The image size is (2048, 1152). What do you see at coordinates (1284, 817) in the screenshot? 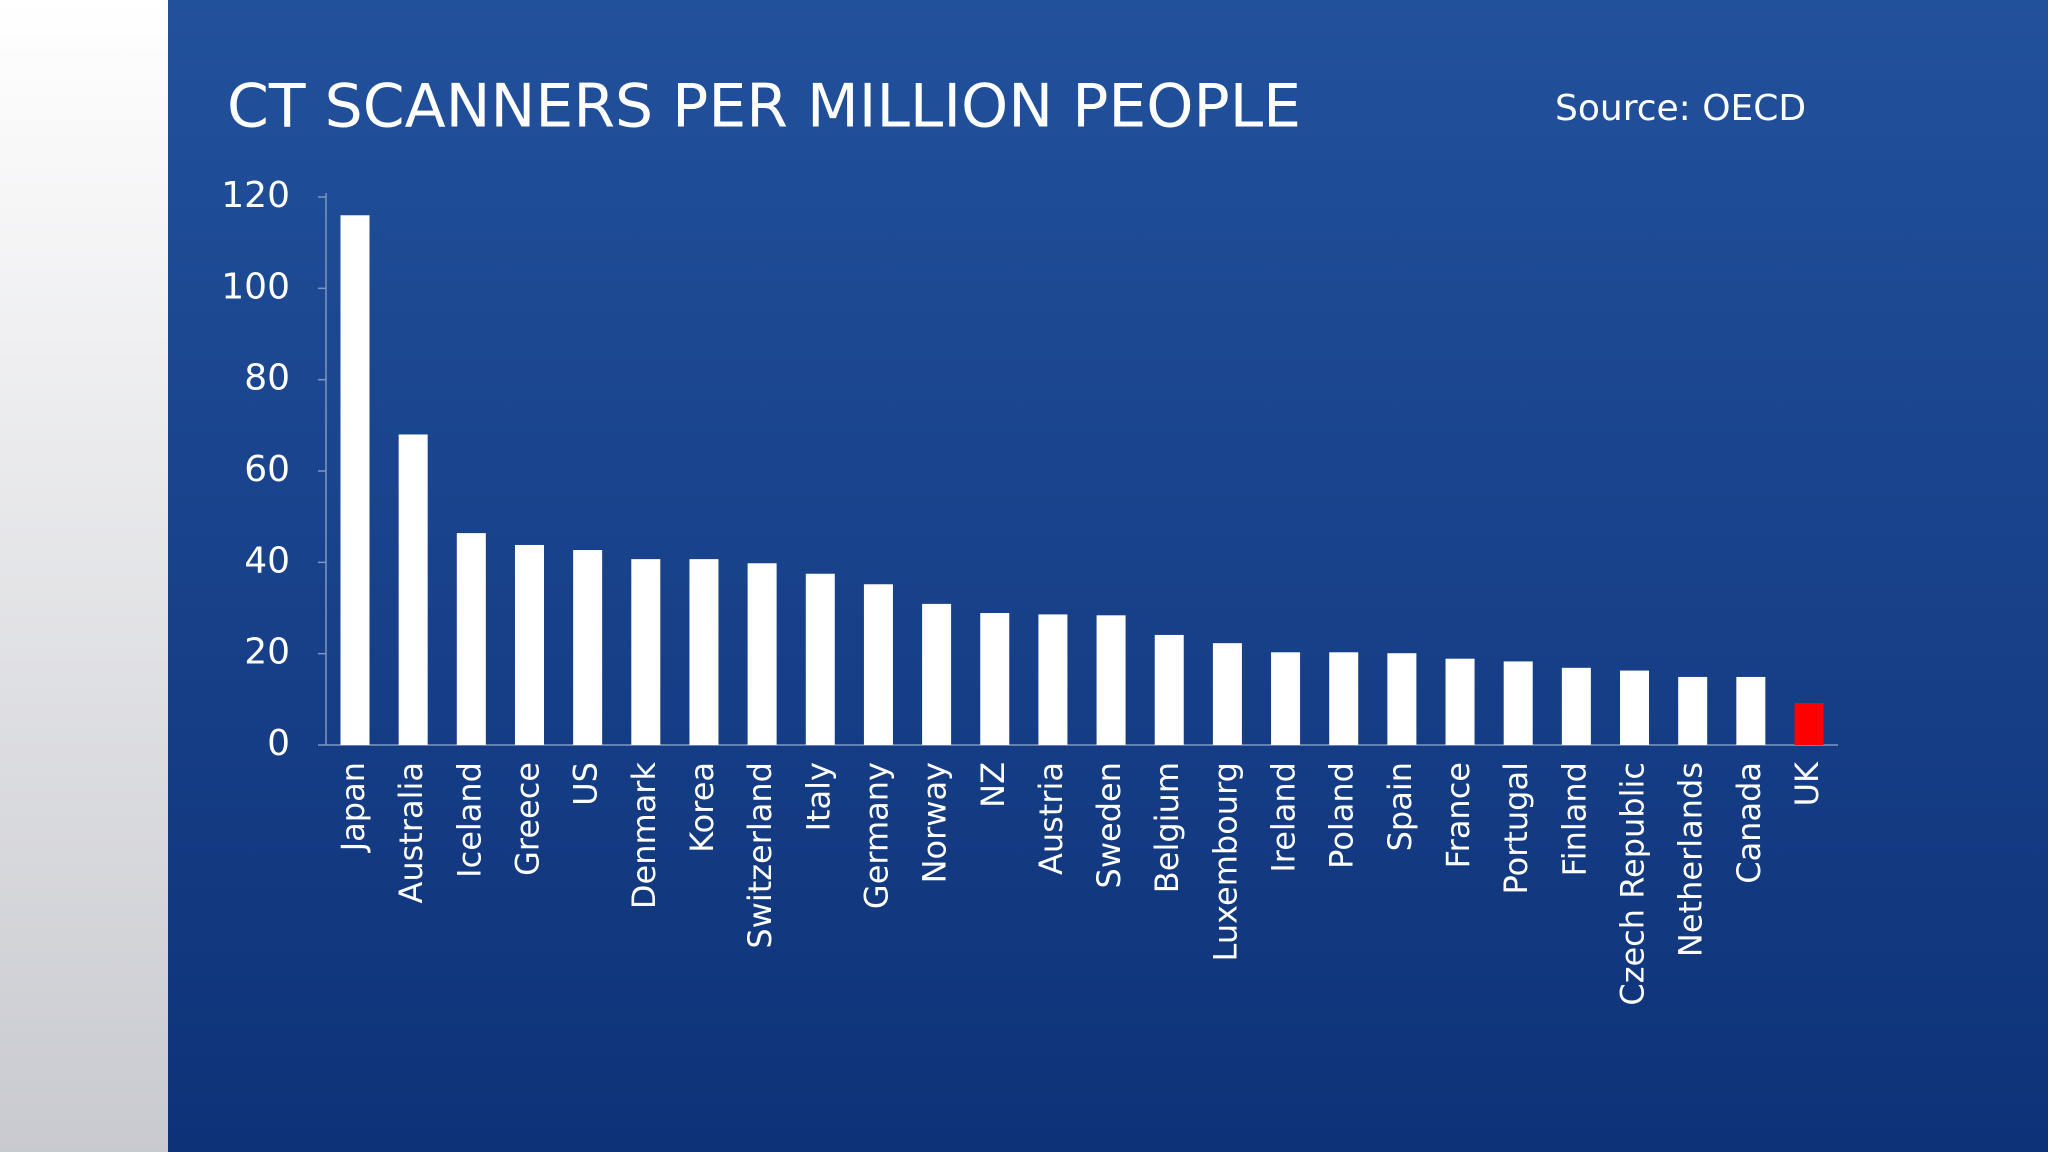
I see `x-tick-label: Ireland` at bounding box center [1284, 817].